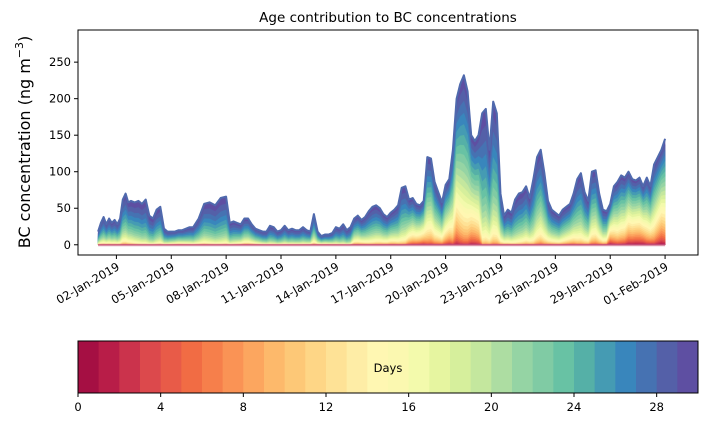  What do you see at coordinates (77, 407) in the screenshot?
I see `colorbar-tick-label: 0` at bounding box center [77, 407].